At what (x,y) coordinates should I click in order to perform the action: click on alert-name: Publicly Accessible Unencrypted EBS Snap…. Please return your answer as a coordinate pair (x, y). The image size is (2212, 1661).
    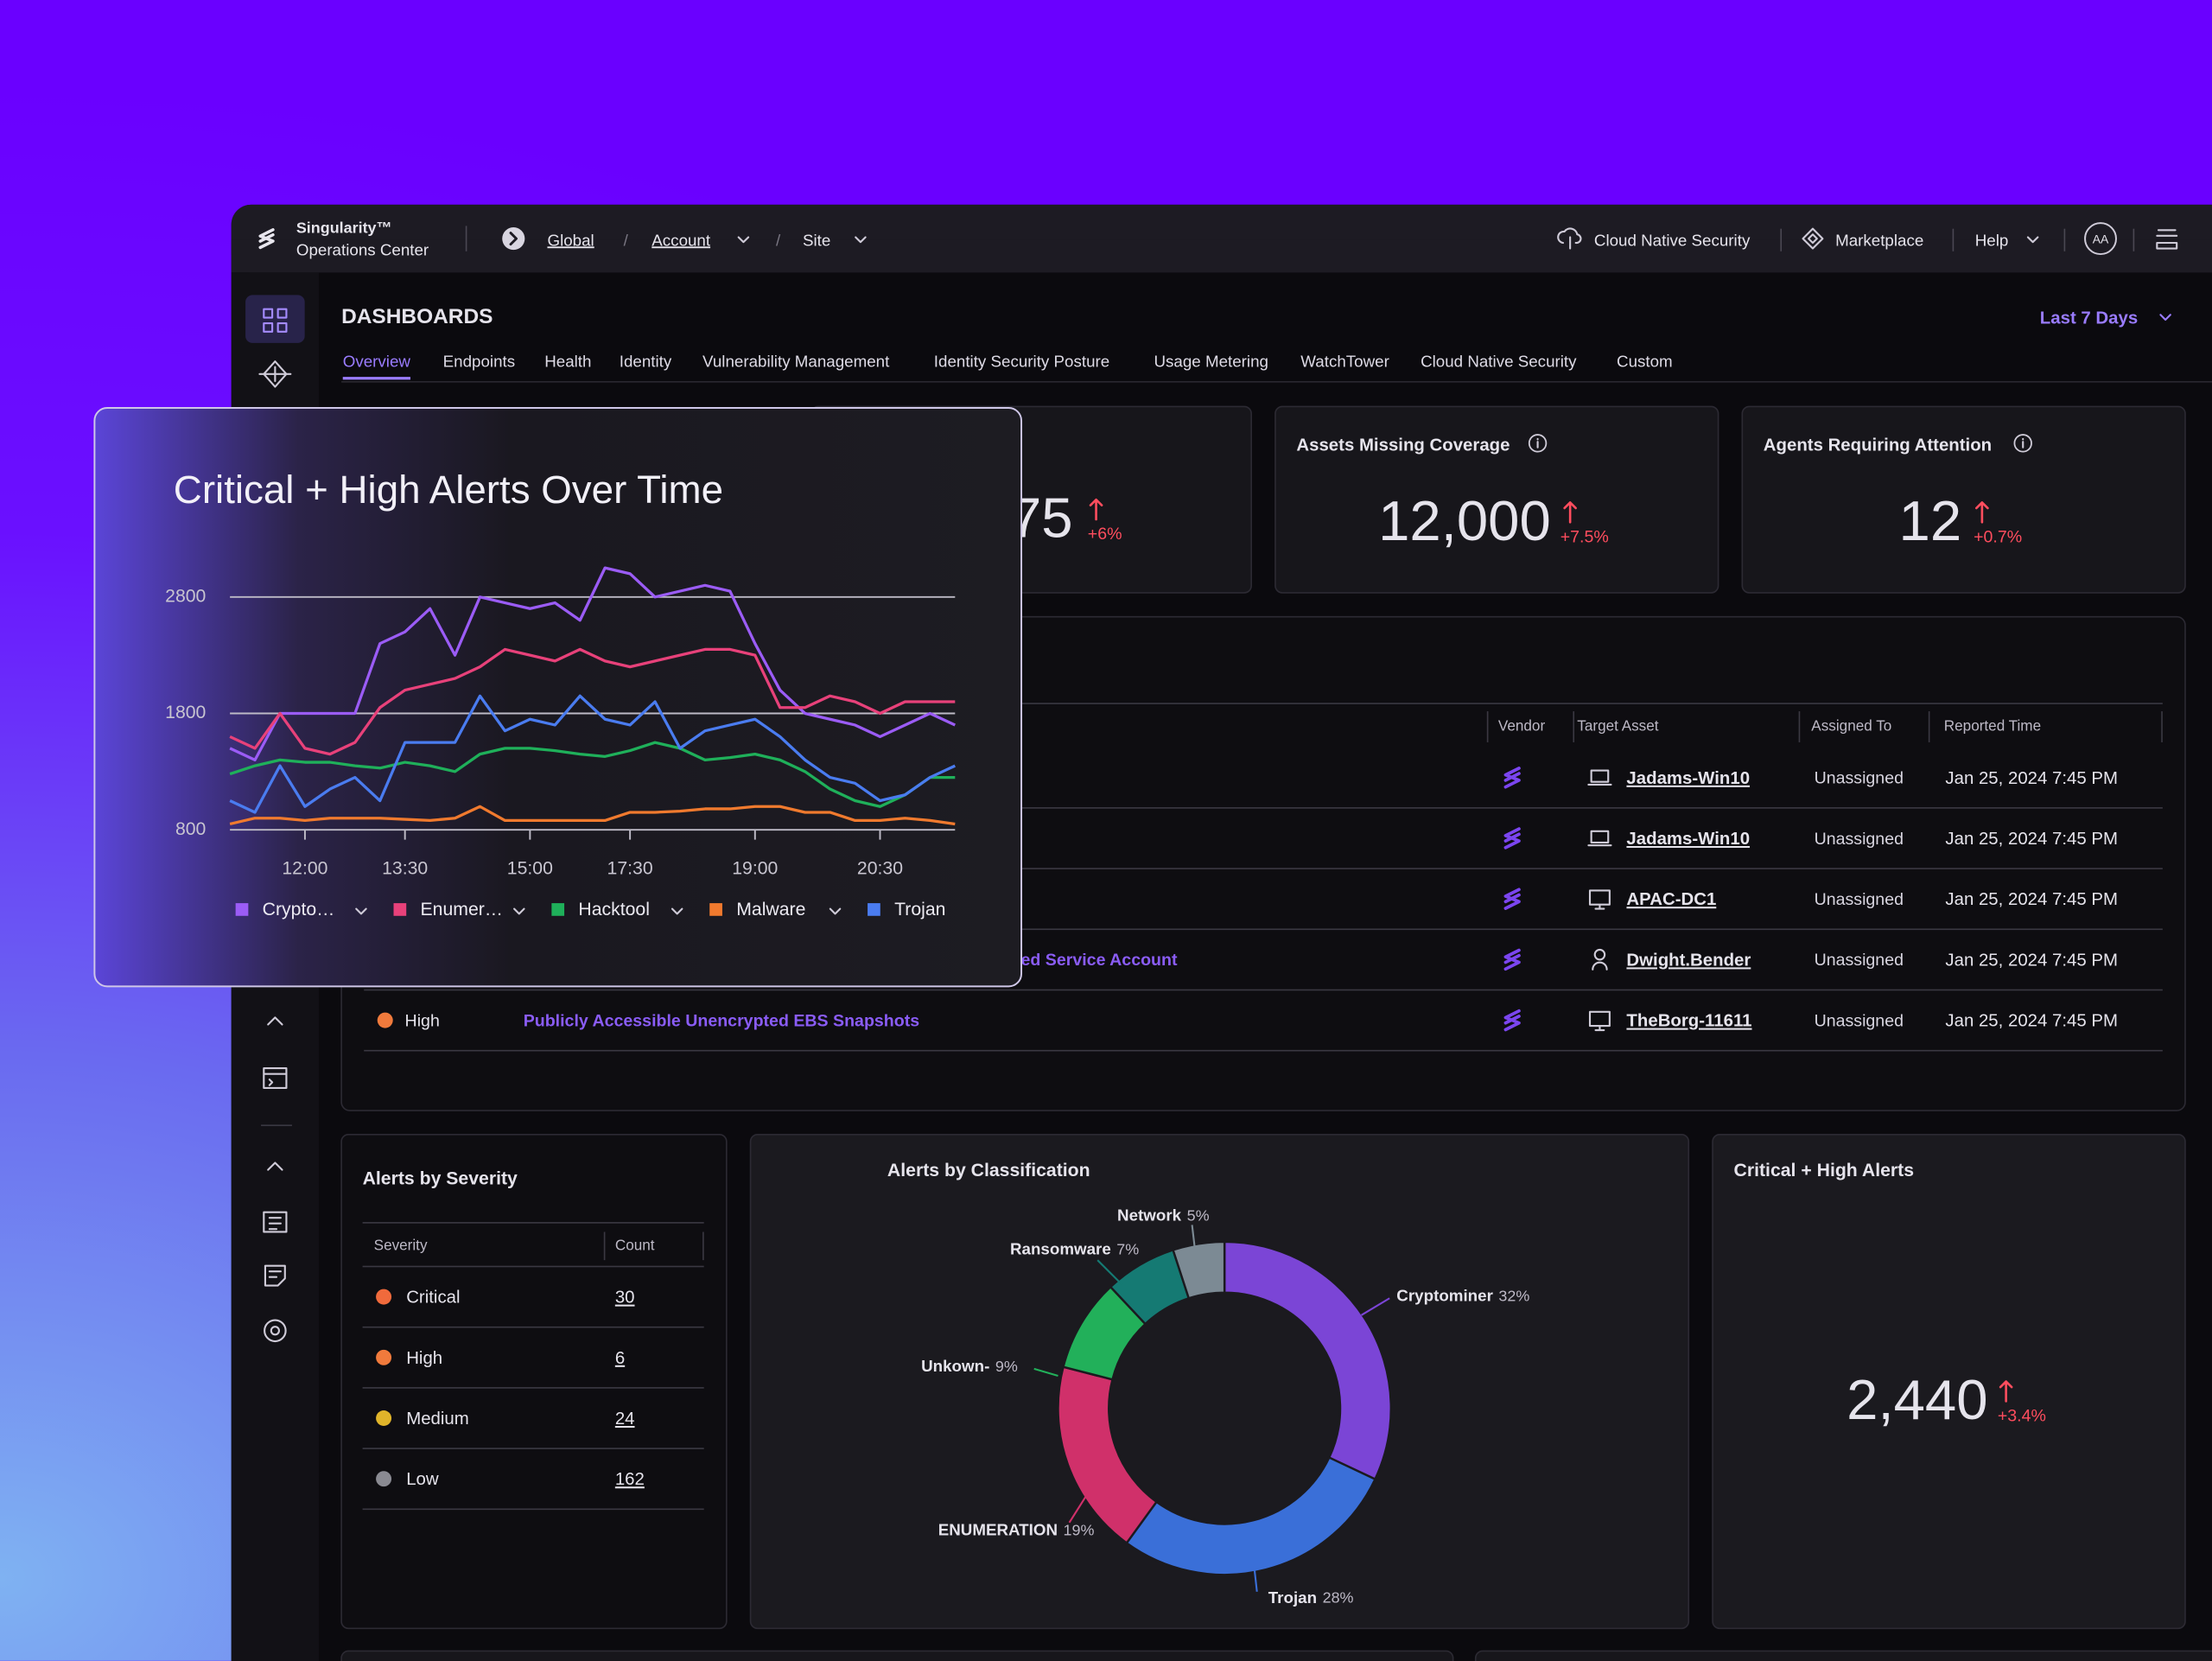
    Looking at the image, I should click on (722, 1020).